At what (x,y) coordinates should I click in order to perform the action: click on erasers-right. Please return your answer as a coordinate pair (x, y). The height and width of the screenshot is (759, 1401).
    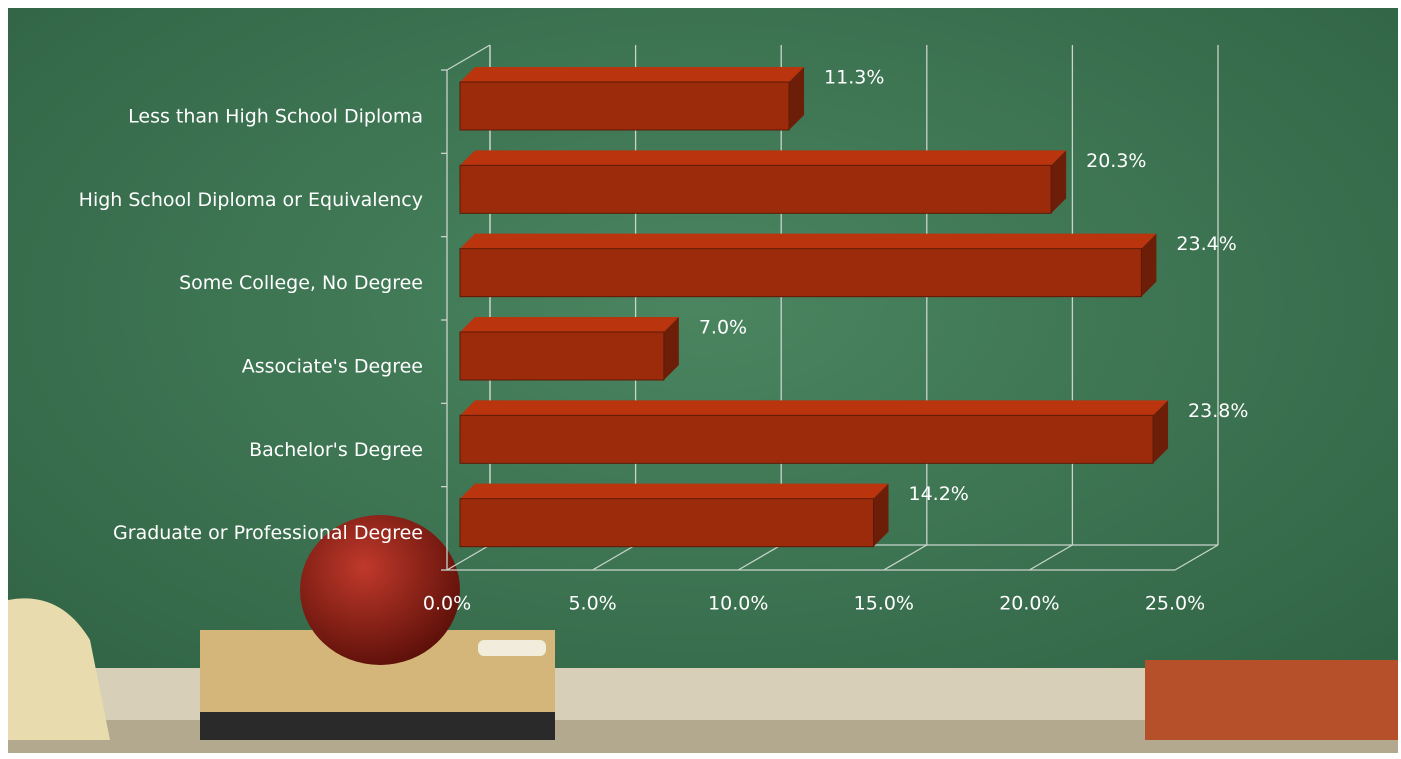
    Looking at the image, I should click on (1271, 700).